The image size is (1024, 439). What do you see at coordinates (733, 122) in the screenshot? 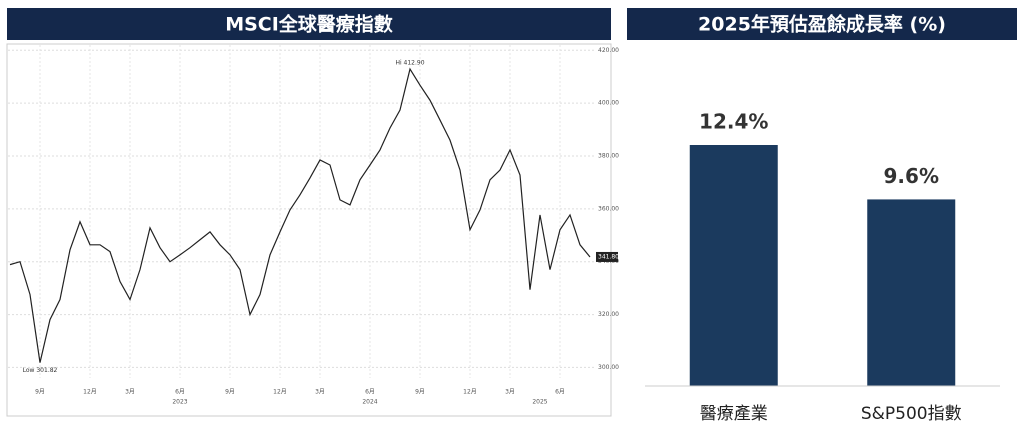
I see `value-label: 12.4%` at bounding box center [733, 122].